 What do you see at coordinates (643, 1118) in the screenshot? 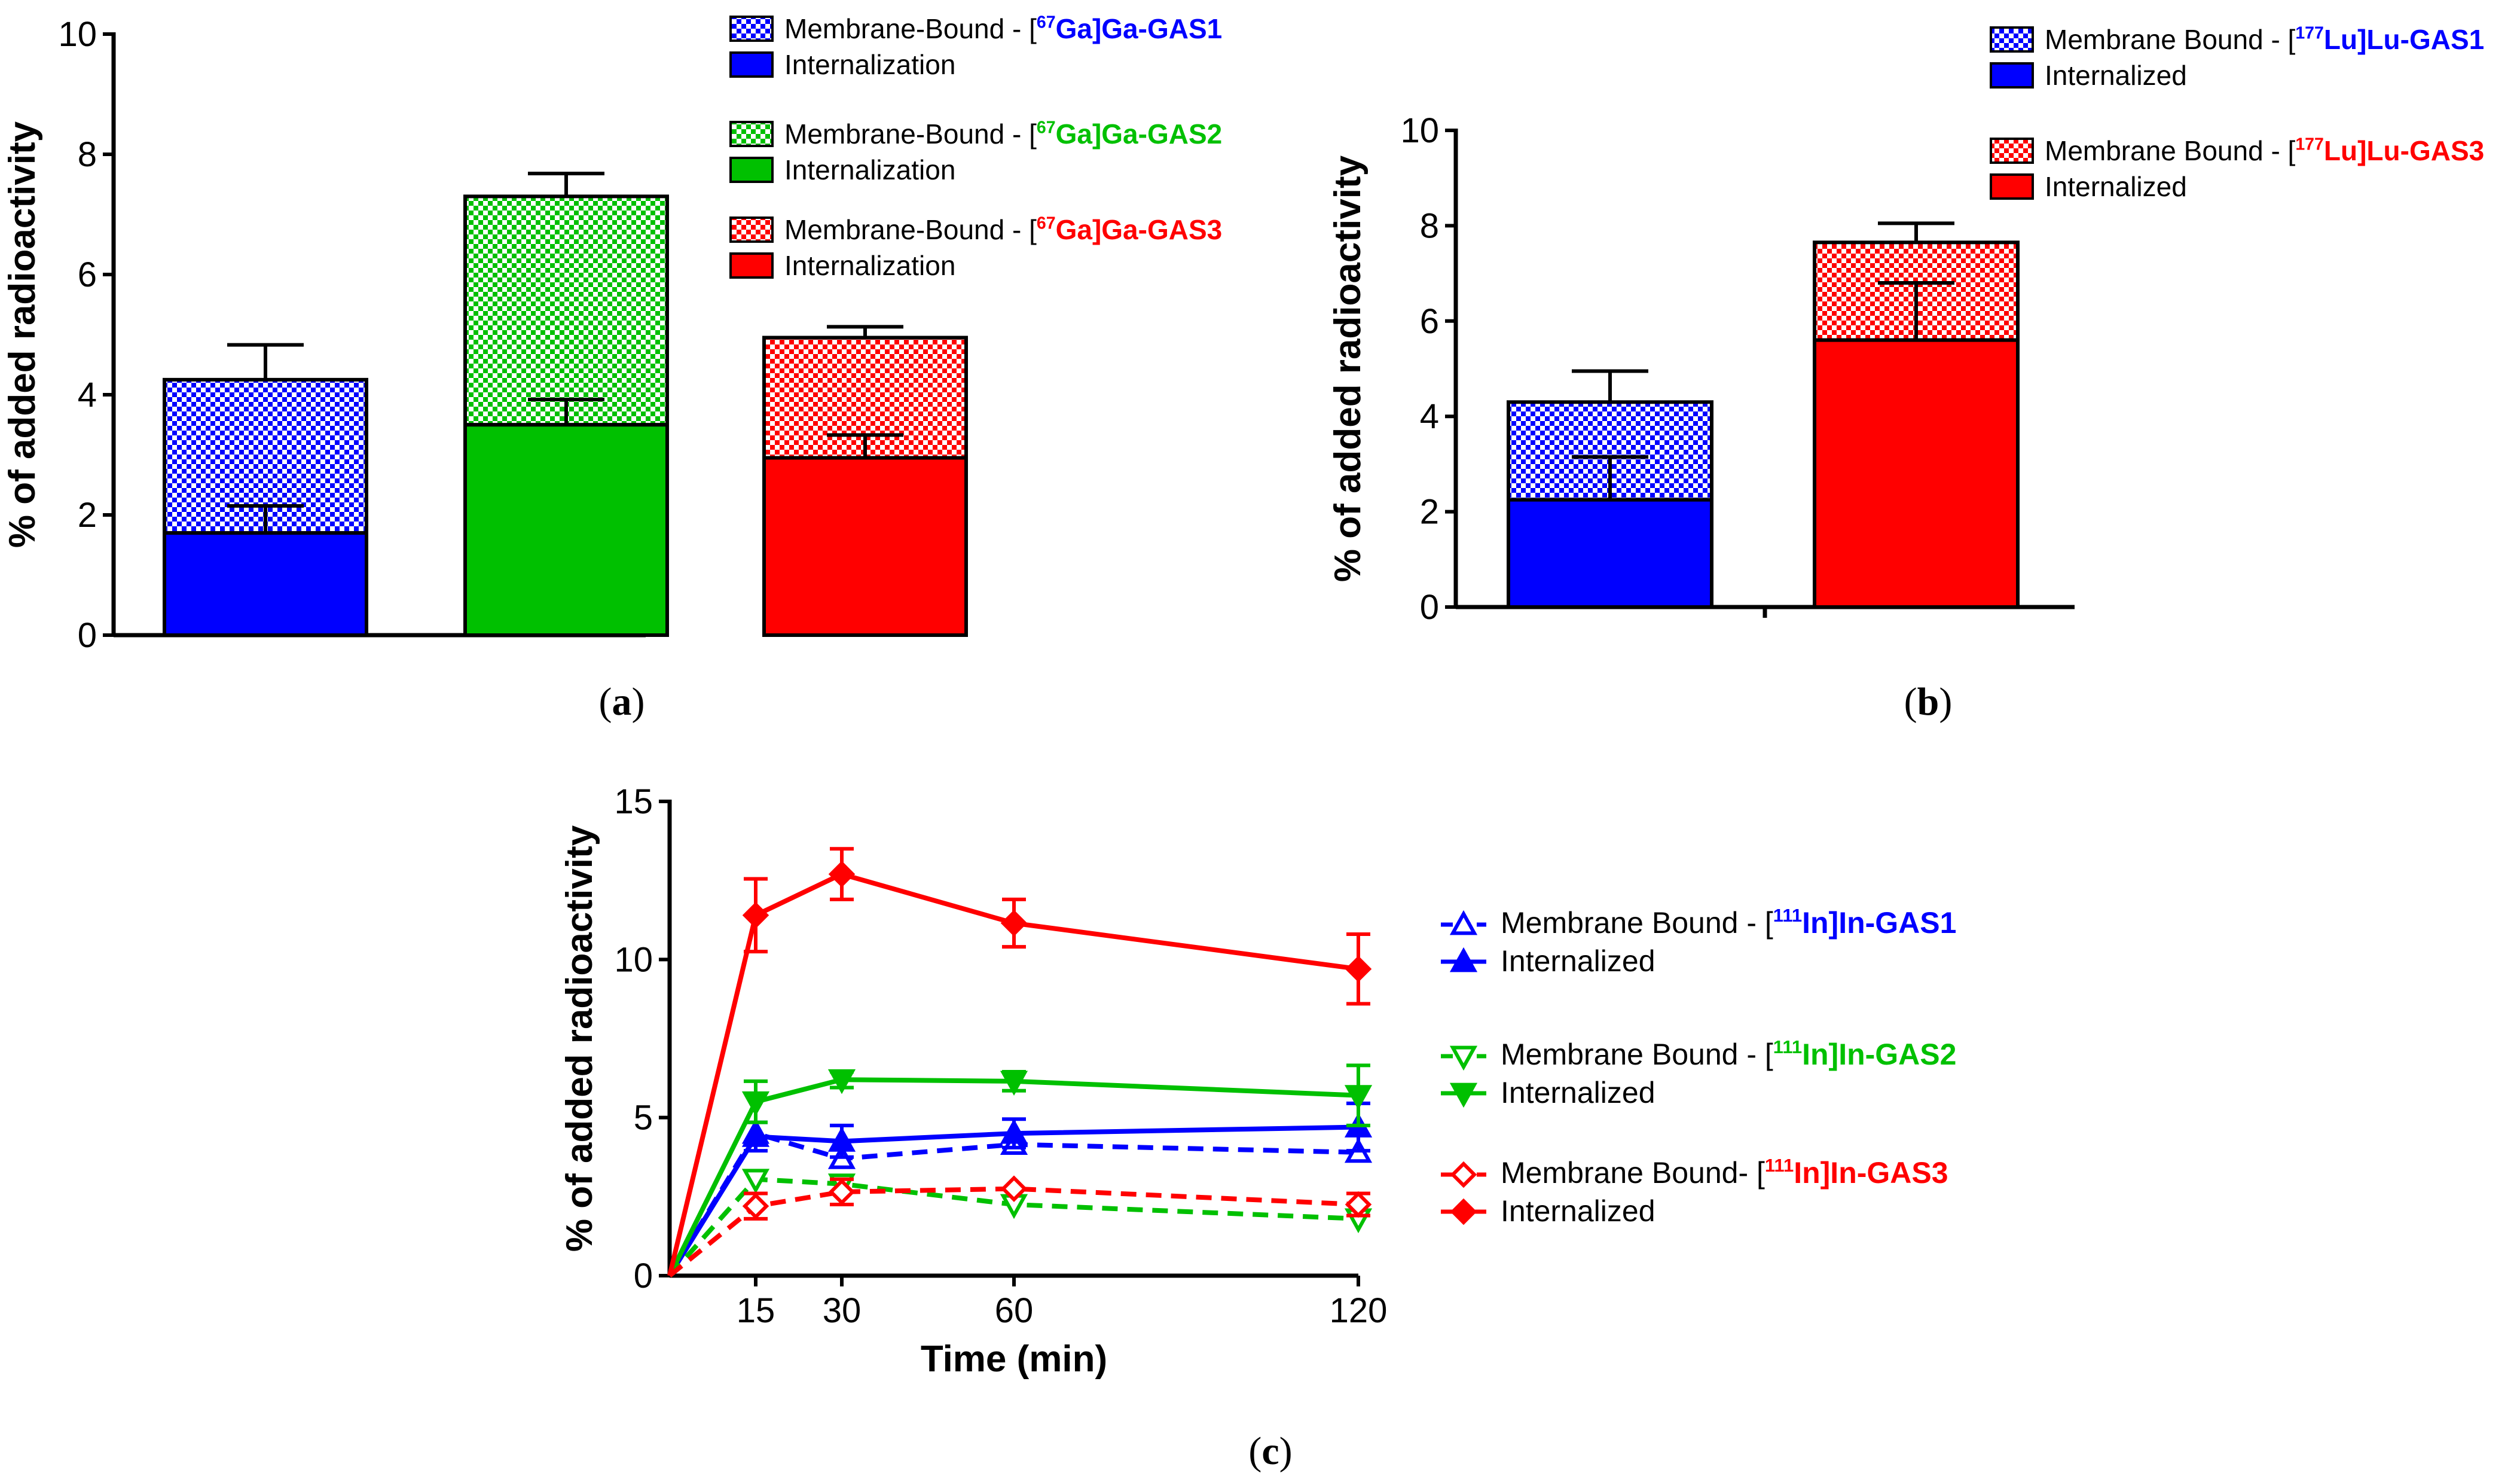
I see `y-tick-label: 5` at bounding box center [643, 1118].